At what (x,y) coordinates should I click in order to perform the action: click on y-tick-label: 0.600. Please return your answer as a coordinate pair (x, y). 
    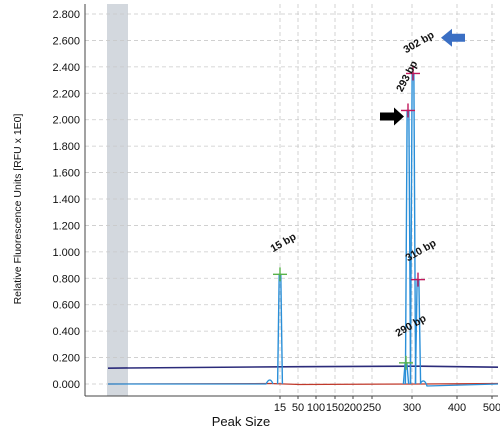
    Looking at the image, I should click on (66, 306).